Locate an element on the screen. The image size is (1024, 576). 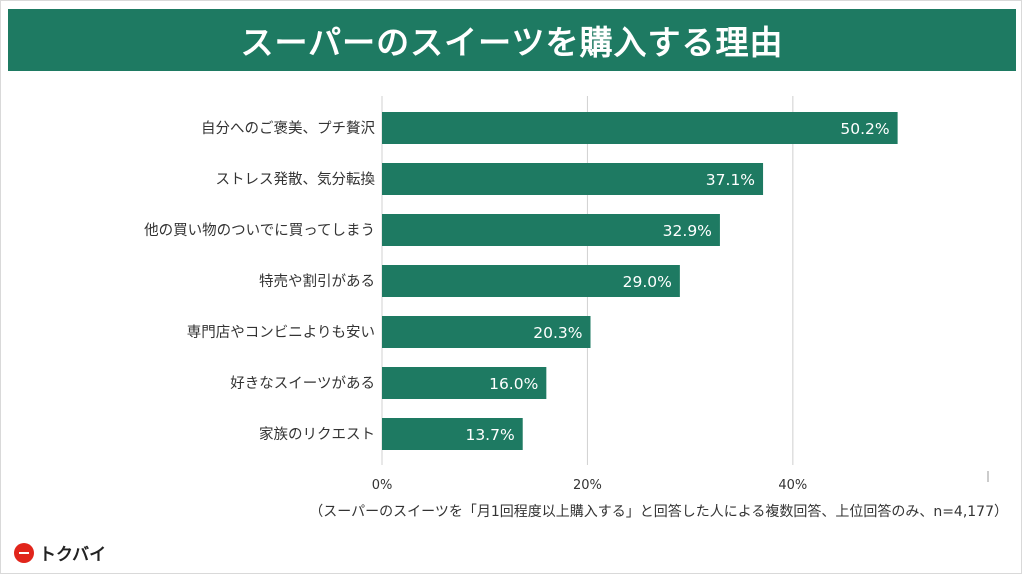
value-label: 32.9% is located at coordinates (687, 231).